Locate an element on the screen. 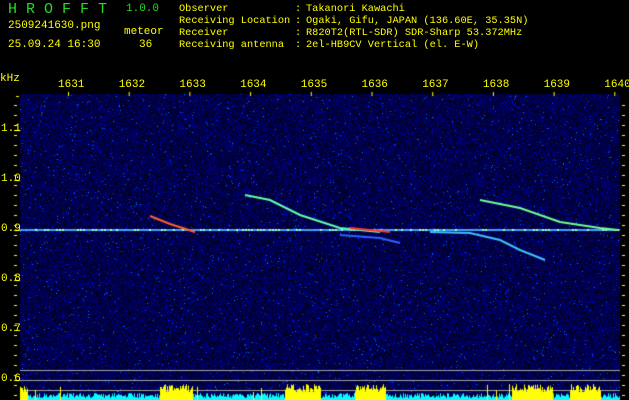 The image size is (629, 400). station-label: Receiving Location is located at coordinates (235, 21).